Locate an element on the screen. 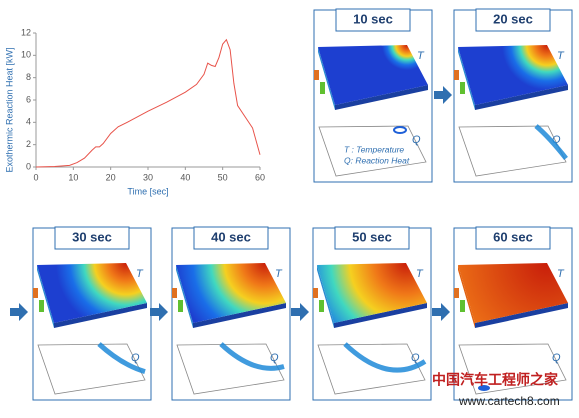  y-tick-label: 4 is located at coordinates (28, 122).